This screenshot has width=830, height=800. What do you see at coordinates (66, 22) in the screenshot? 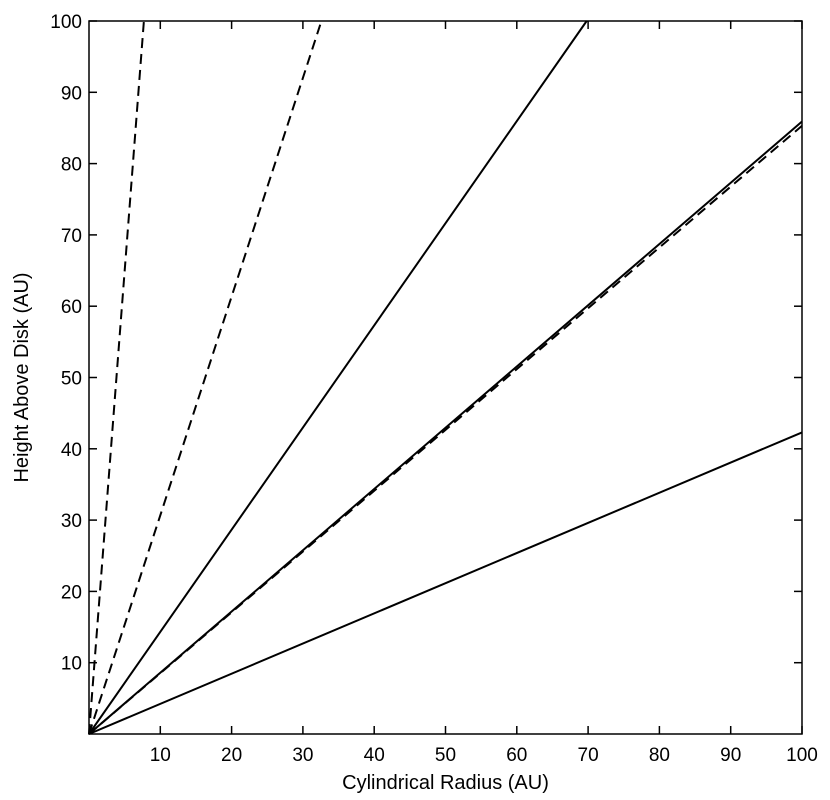
I see `y-tick-label: 100` at bounding box center [66, 22].